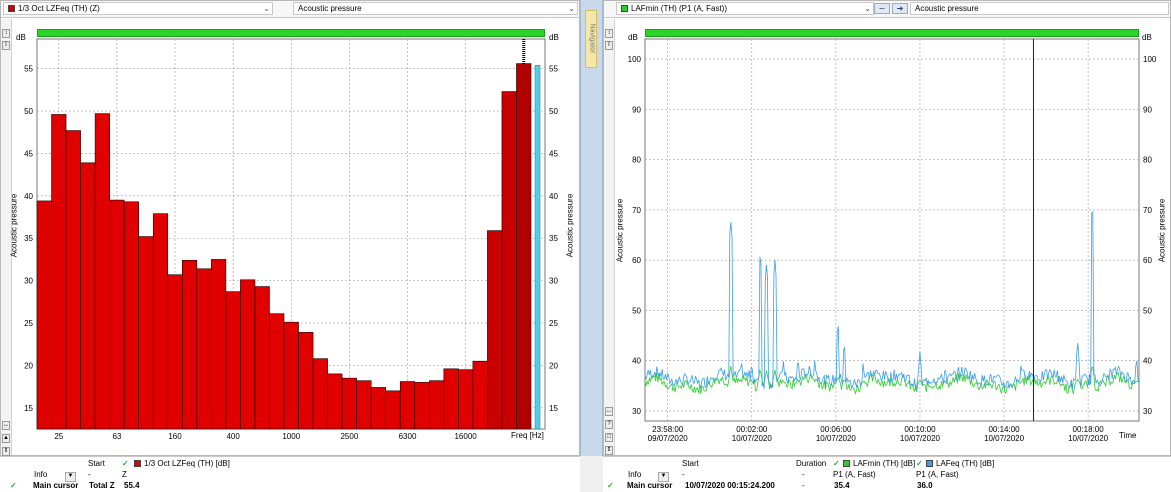 Image resolution: width=1171 pixels, height=492 pixels. I want to click on arrow-right-icon: ➜, so click(900, 8).